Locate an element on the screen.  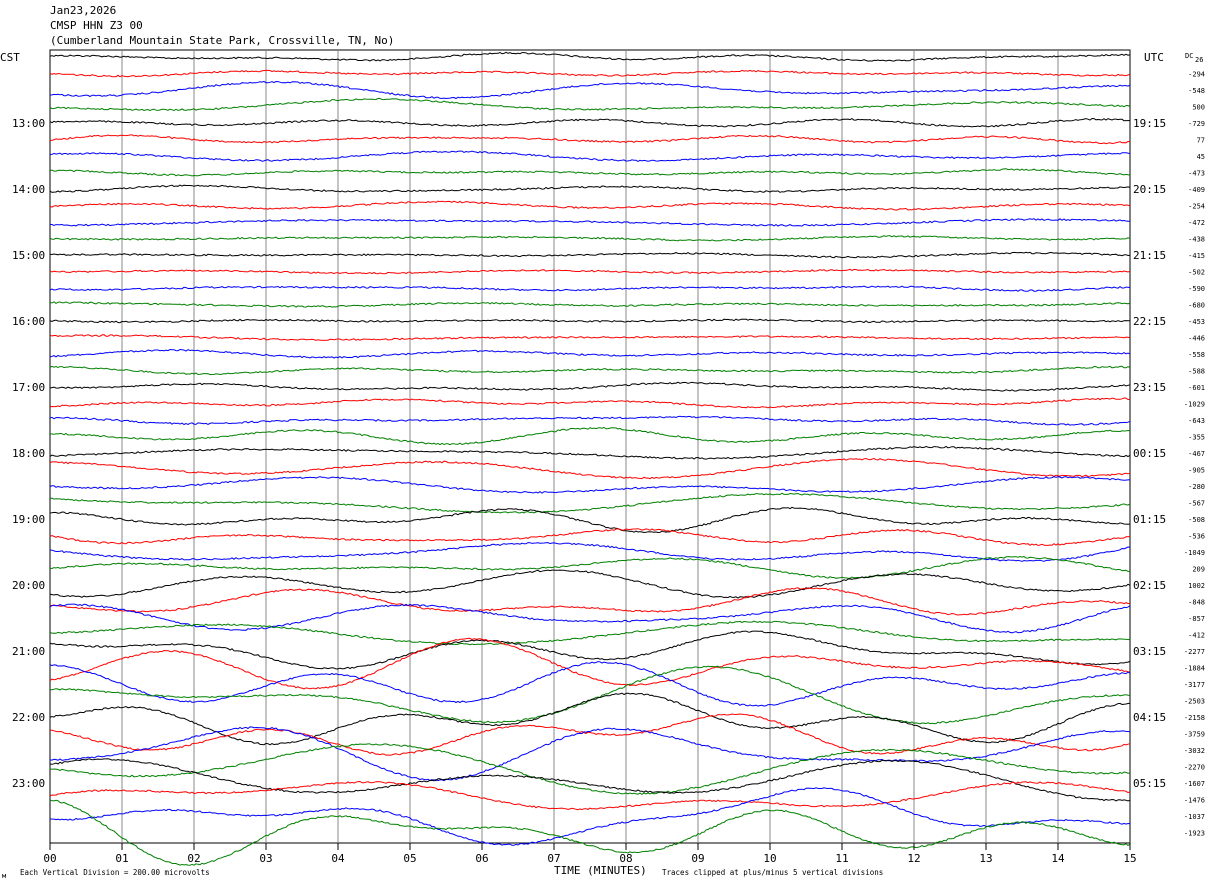
x-tick-label: 13 is located at coordinates (985, 858).